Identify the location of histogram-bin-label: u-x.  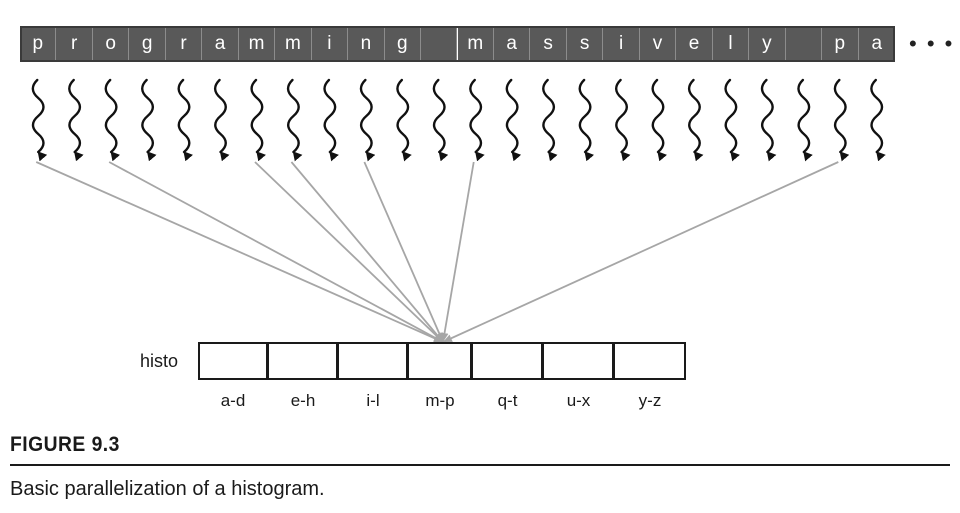
(578, 400).